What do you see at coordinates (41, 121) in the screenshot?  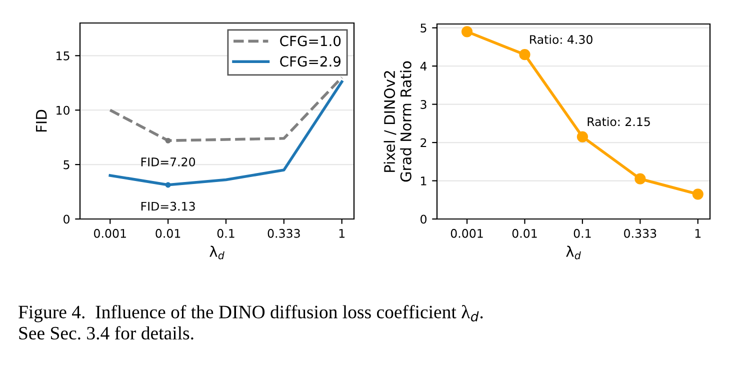 I see `y-axis-title: FID` at bounding box center [41, 121].